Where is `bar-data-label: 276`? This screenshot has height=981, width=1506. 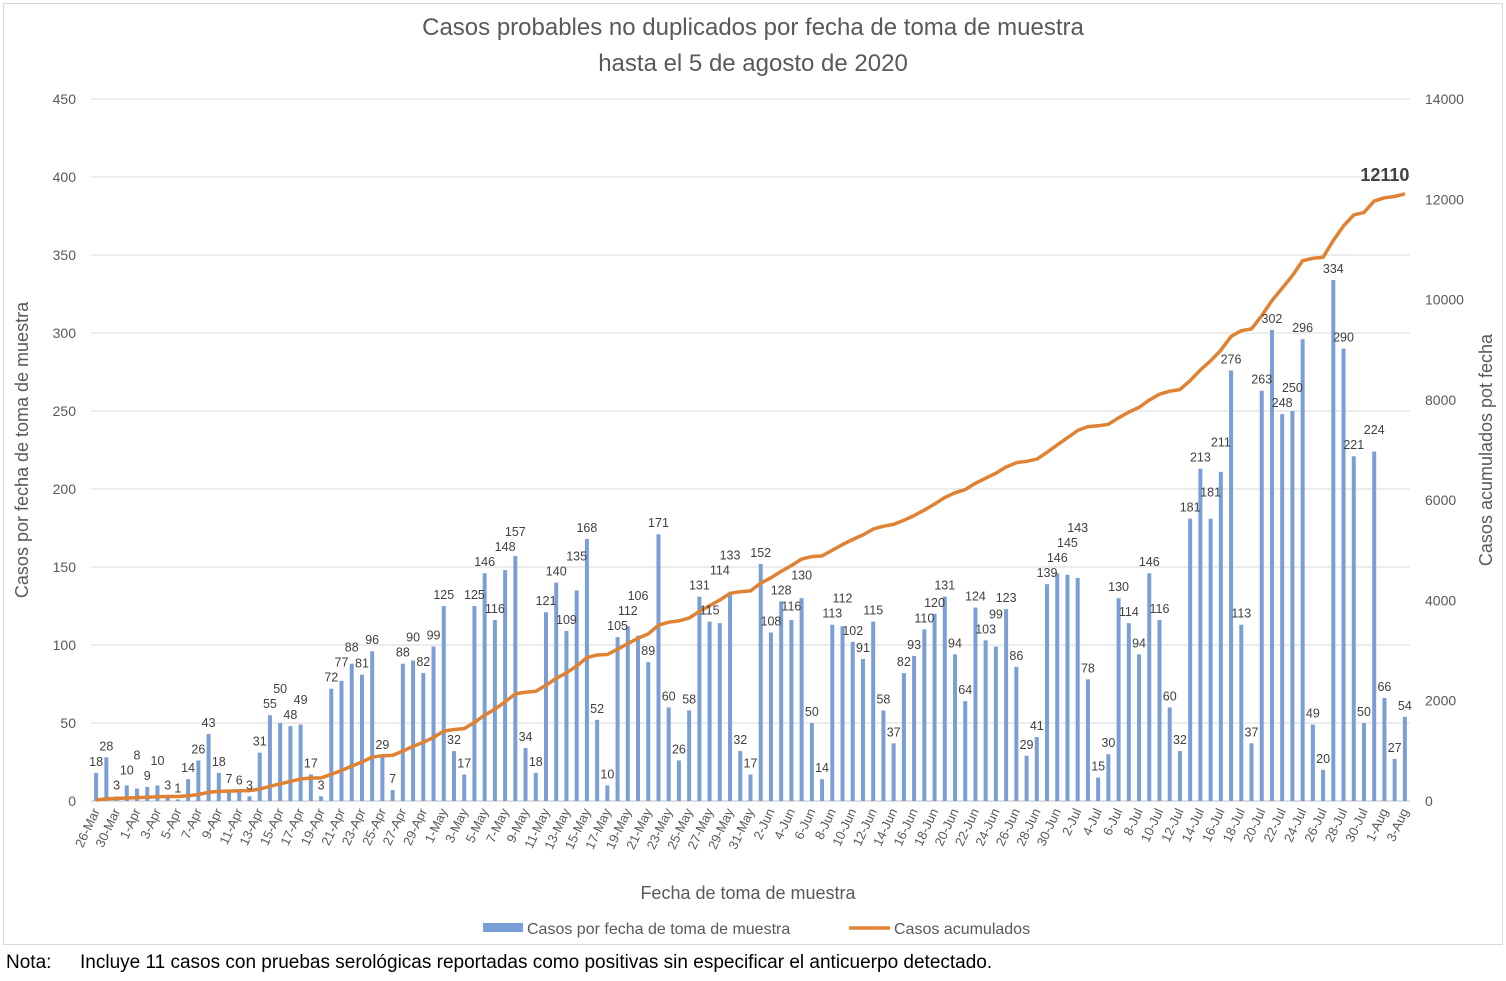 bar-data-label: 276 is located at coordinates (1231, 359).